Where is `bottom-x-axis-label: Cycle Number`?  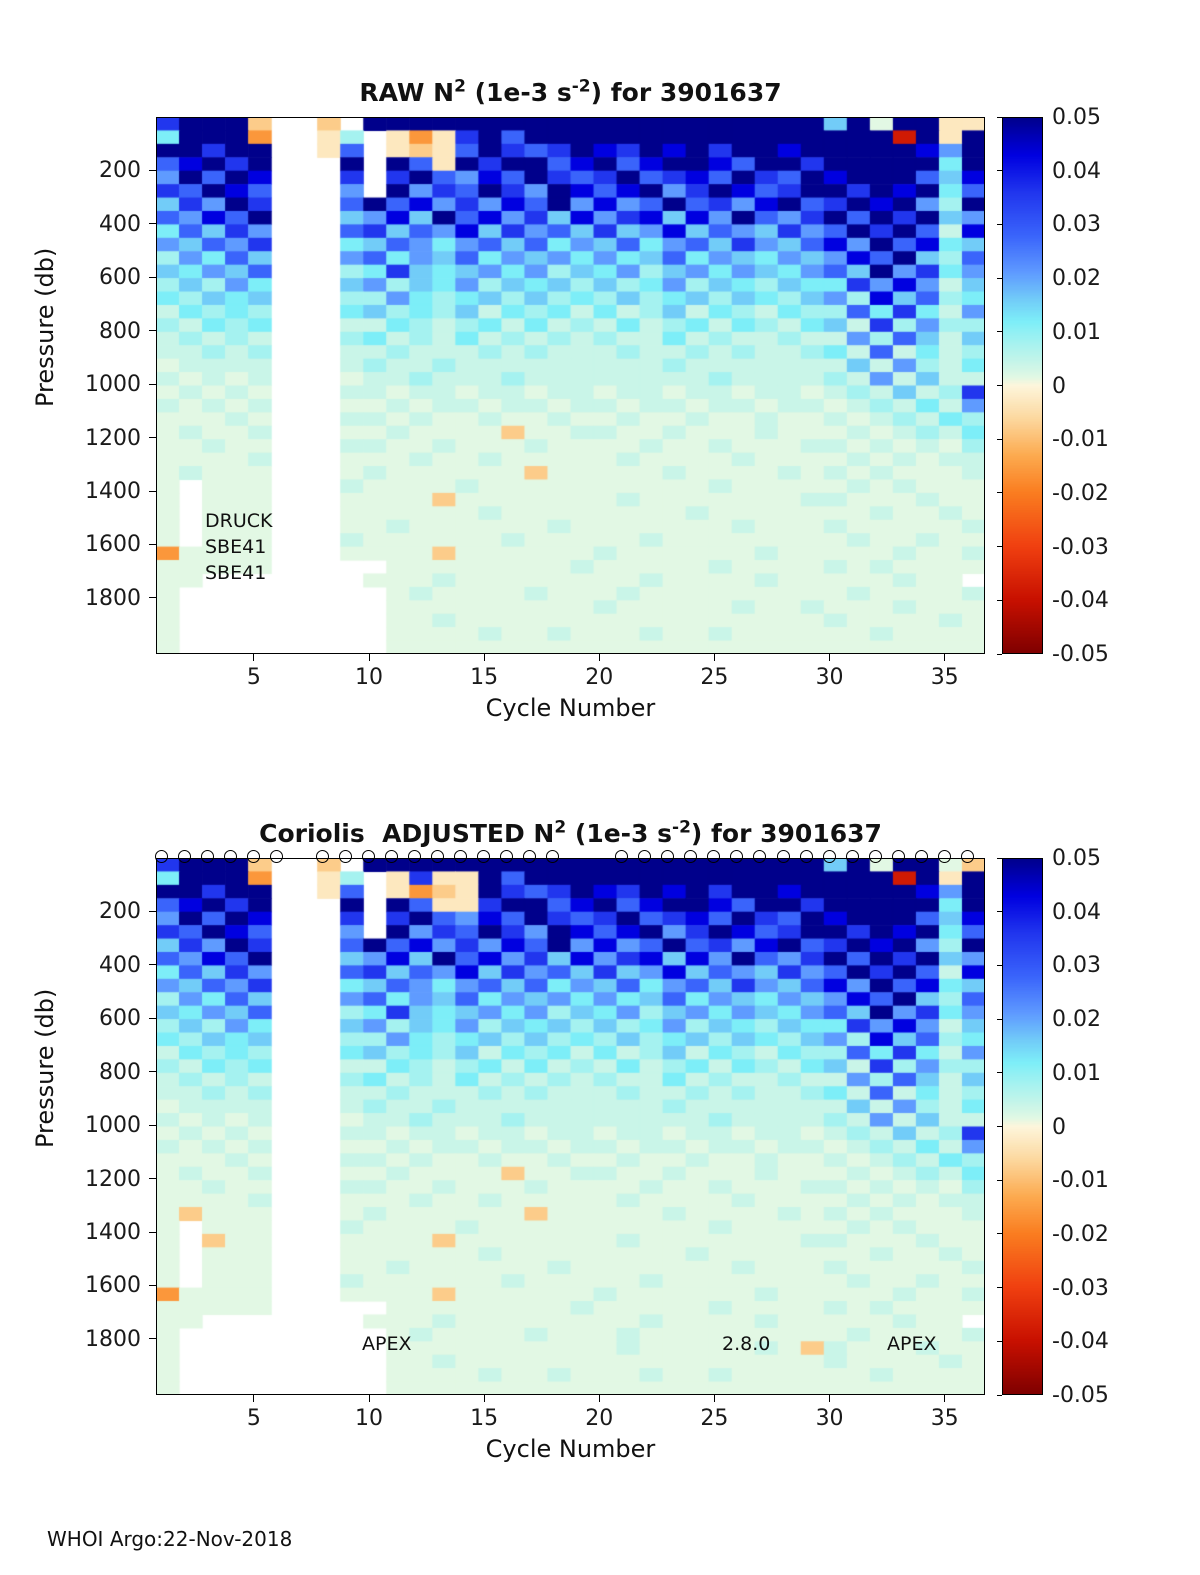 bottom-x-axis-label: Cycle Number is located at coordinates (570, 1449).